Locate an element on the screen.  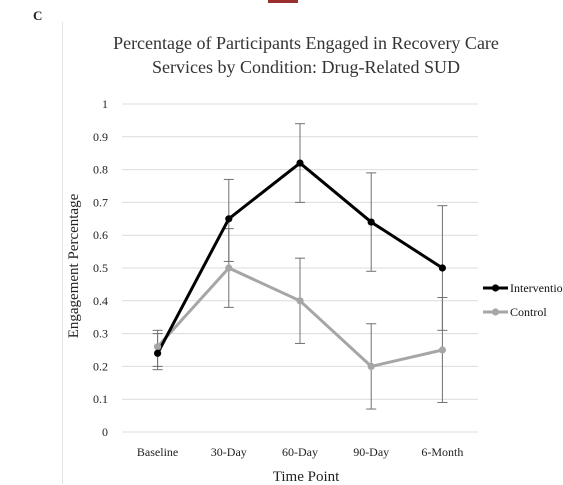
x-tick-label: Baseline is located at coordinates (157, 452).